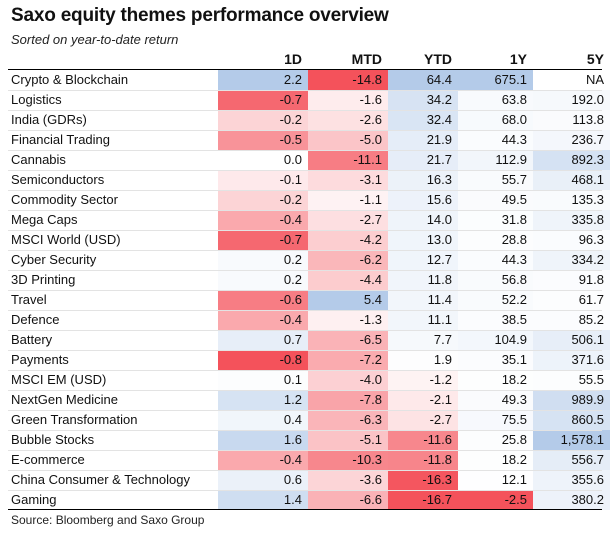 This screenshot has width=614, height=536. What do you see at coordinates (348, 300) in the screenshot?
I see `cell-mtd: 5.4` at bounding box center [348, 300].